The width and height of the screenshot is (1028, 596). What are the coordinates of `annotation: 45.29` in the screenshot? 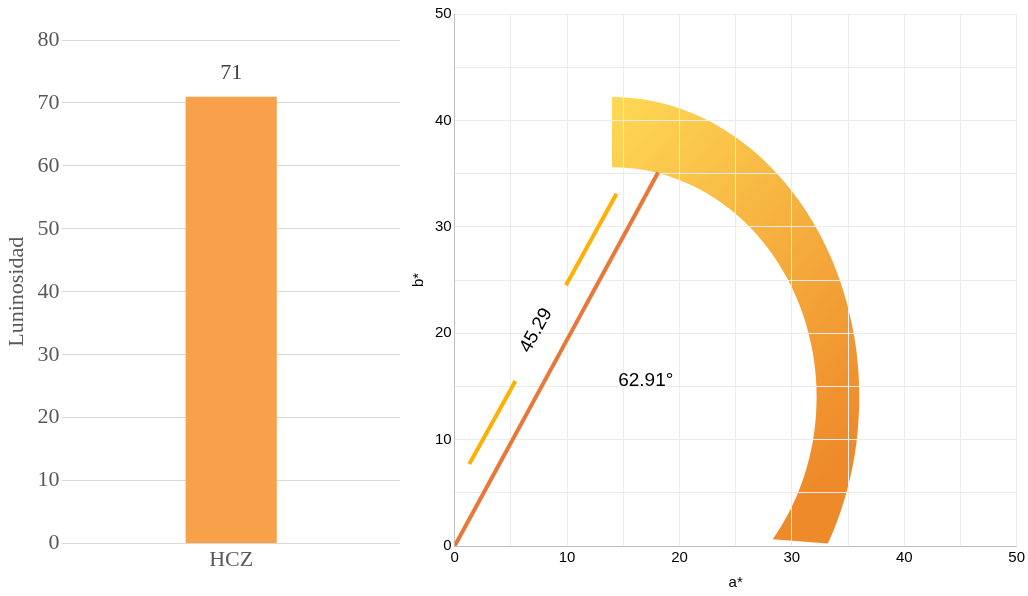 It's located at (535, 330).